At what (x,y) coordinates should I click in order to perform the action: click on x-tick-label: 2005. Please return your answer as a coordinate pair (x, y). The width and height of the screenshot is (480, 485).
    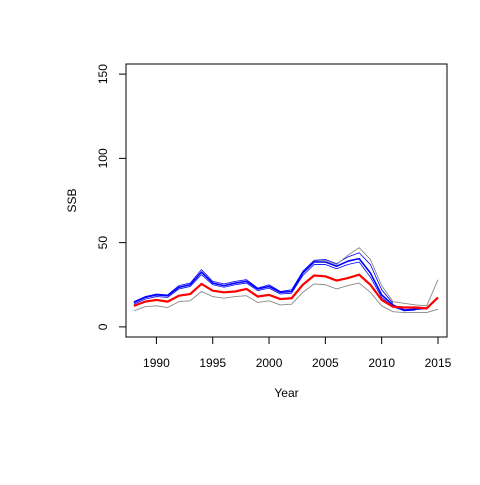
    Looking at the image, I should click on (325, 363).